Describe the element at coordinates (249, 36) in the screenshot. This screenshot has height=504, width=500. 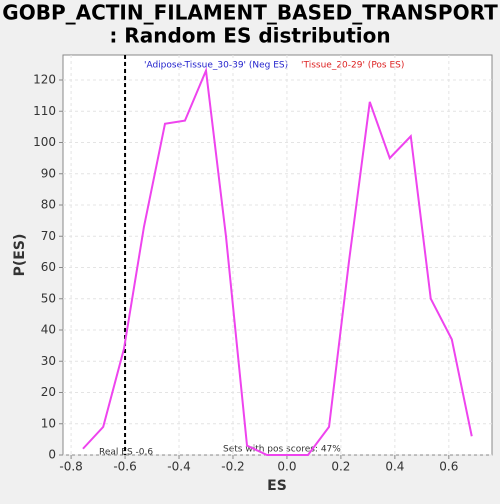
I see `chart-title: : Random ES distribution` at that location.